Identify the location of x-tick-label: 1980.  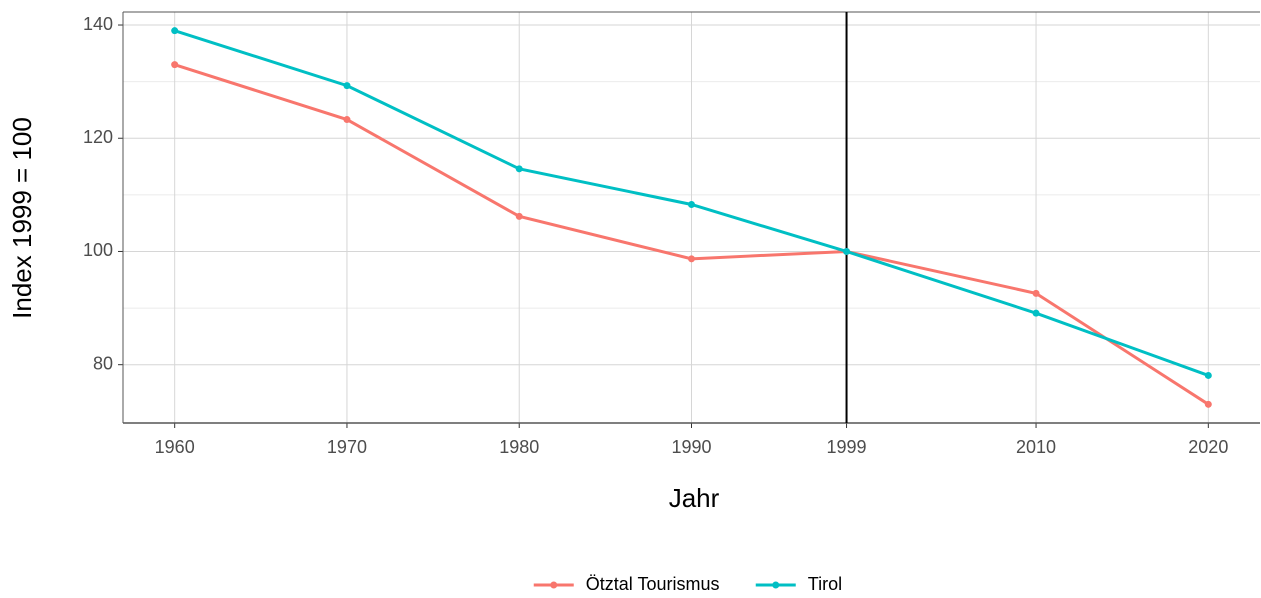
(519, 447).